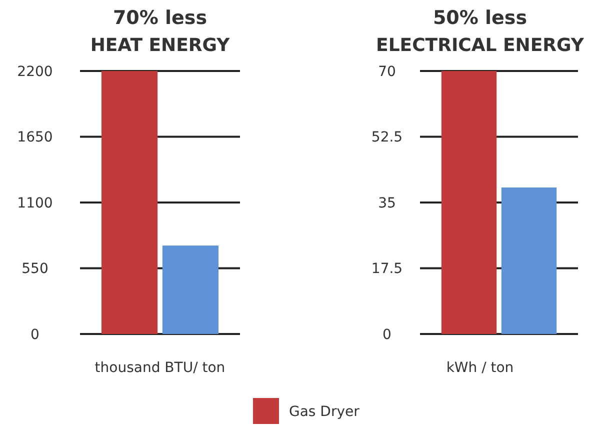  Describe the element at coordinates (35, 203) in the screenshot. I see `y-tick-label: 1100` at that location.